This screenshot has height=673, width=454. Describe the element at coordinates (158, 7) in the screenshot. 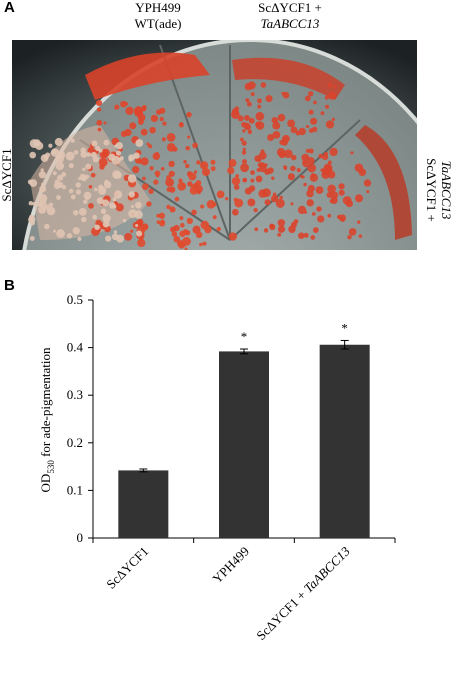

I see `strain-label: YPH499` at that location.